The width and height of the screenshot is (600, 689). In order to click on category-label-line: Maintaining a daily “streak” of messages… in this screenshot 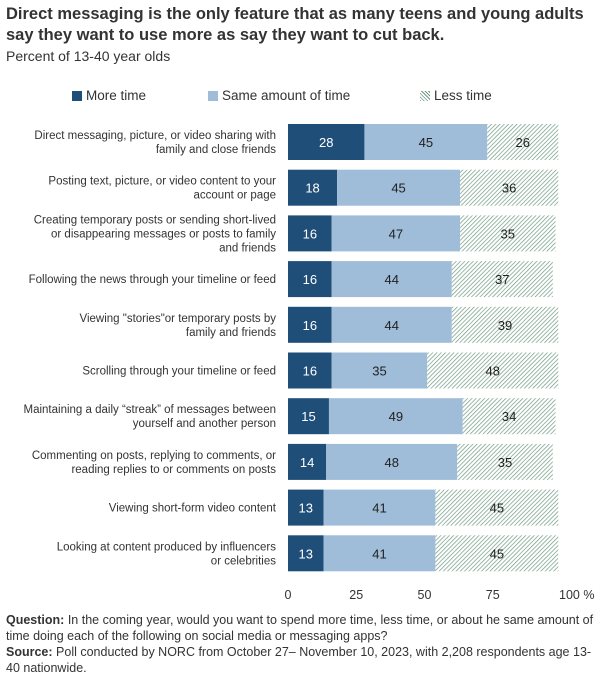, I will do `click(150, 410)`.